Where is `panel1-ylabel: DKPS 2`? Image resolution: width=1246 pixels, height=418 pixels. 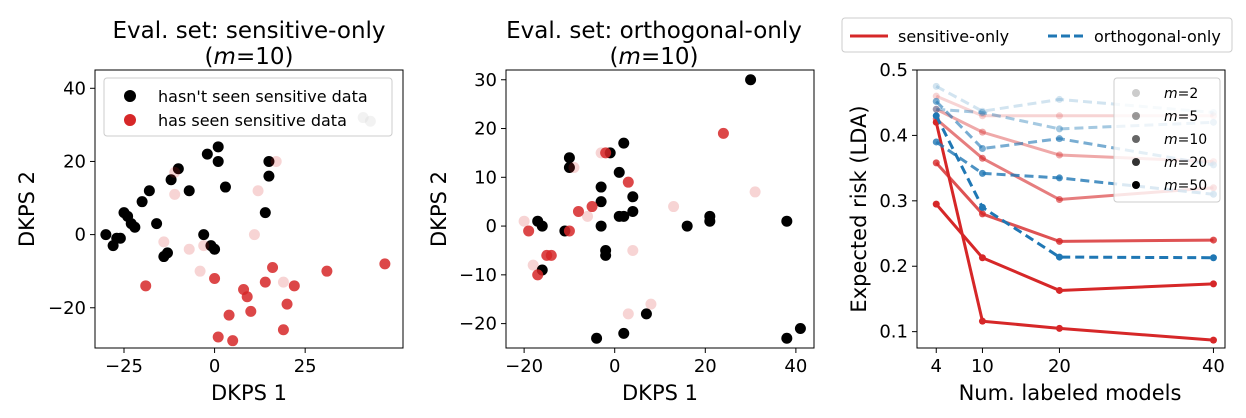
panel1-ylabel: DKPS 2 is located at coordinates (27, 209).